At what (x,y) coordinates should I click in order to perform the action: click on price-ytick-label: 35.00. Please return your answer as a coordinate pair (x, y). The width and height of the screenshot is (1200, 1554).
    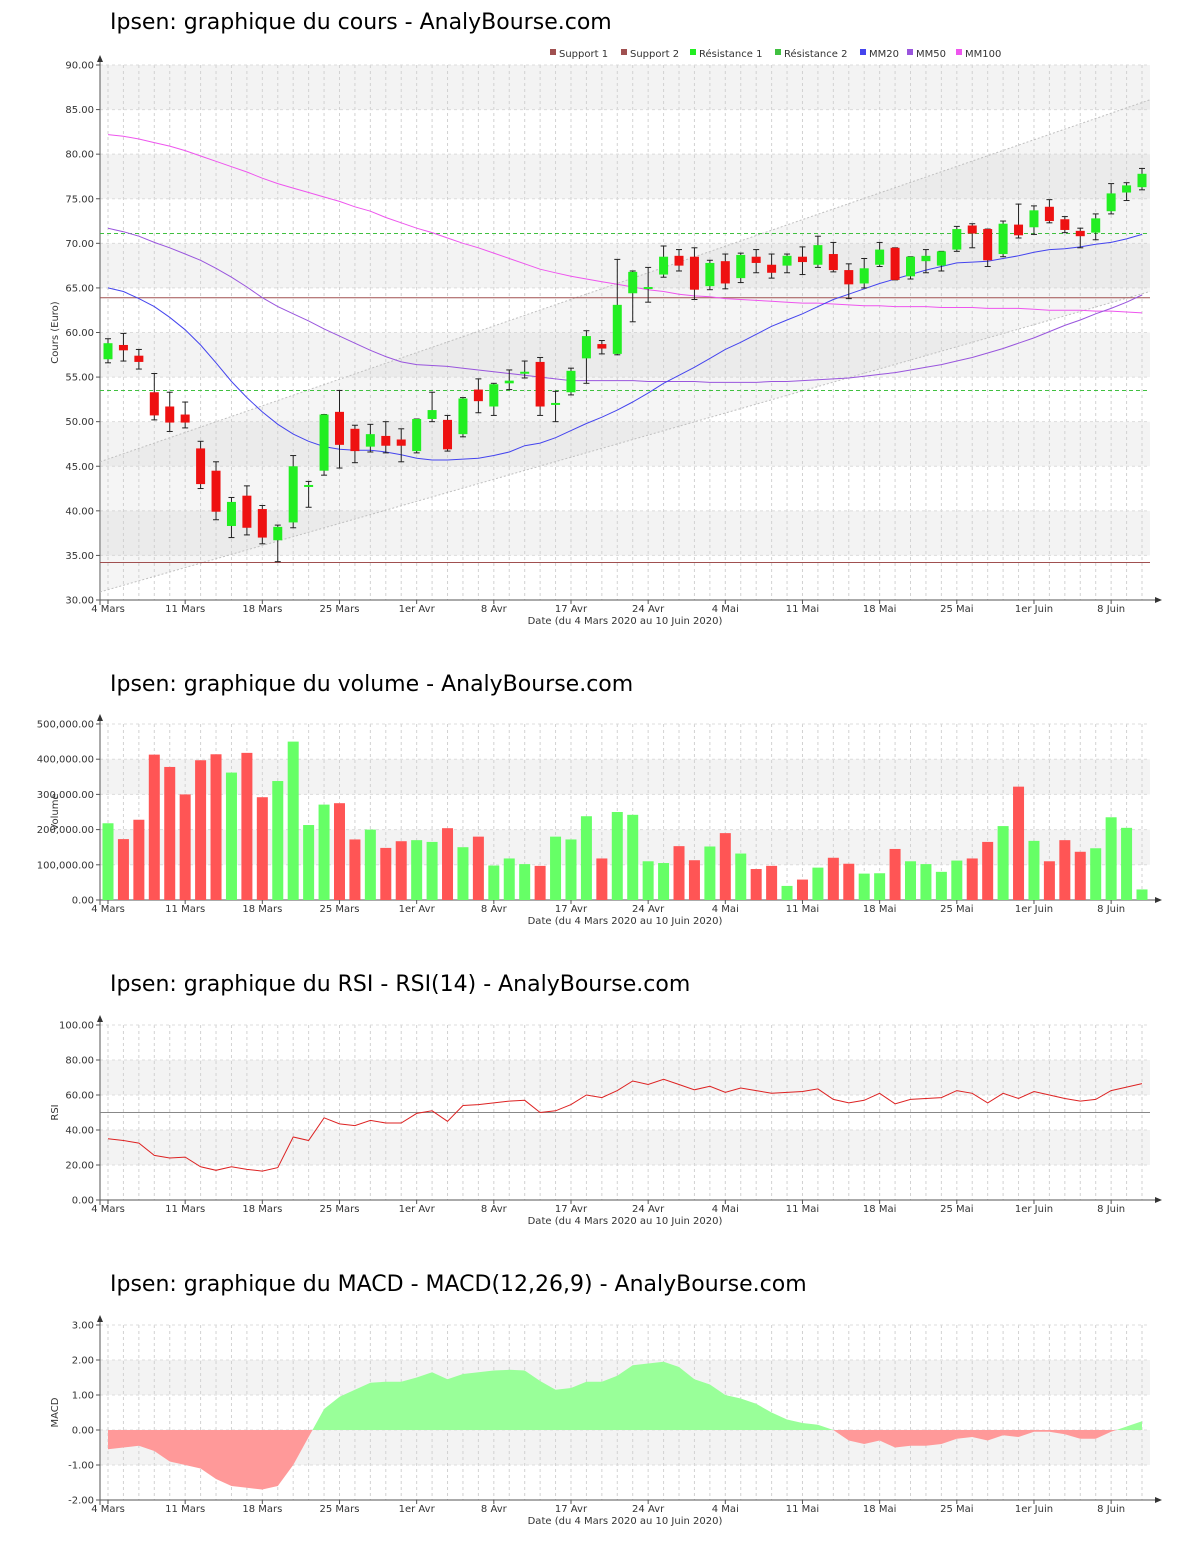
    Looking at the image, I should click on (79, 556).